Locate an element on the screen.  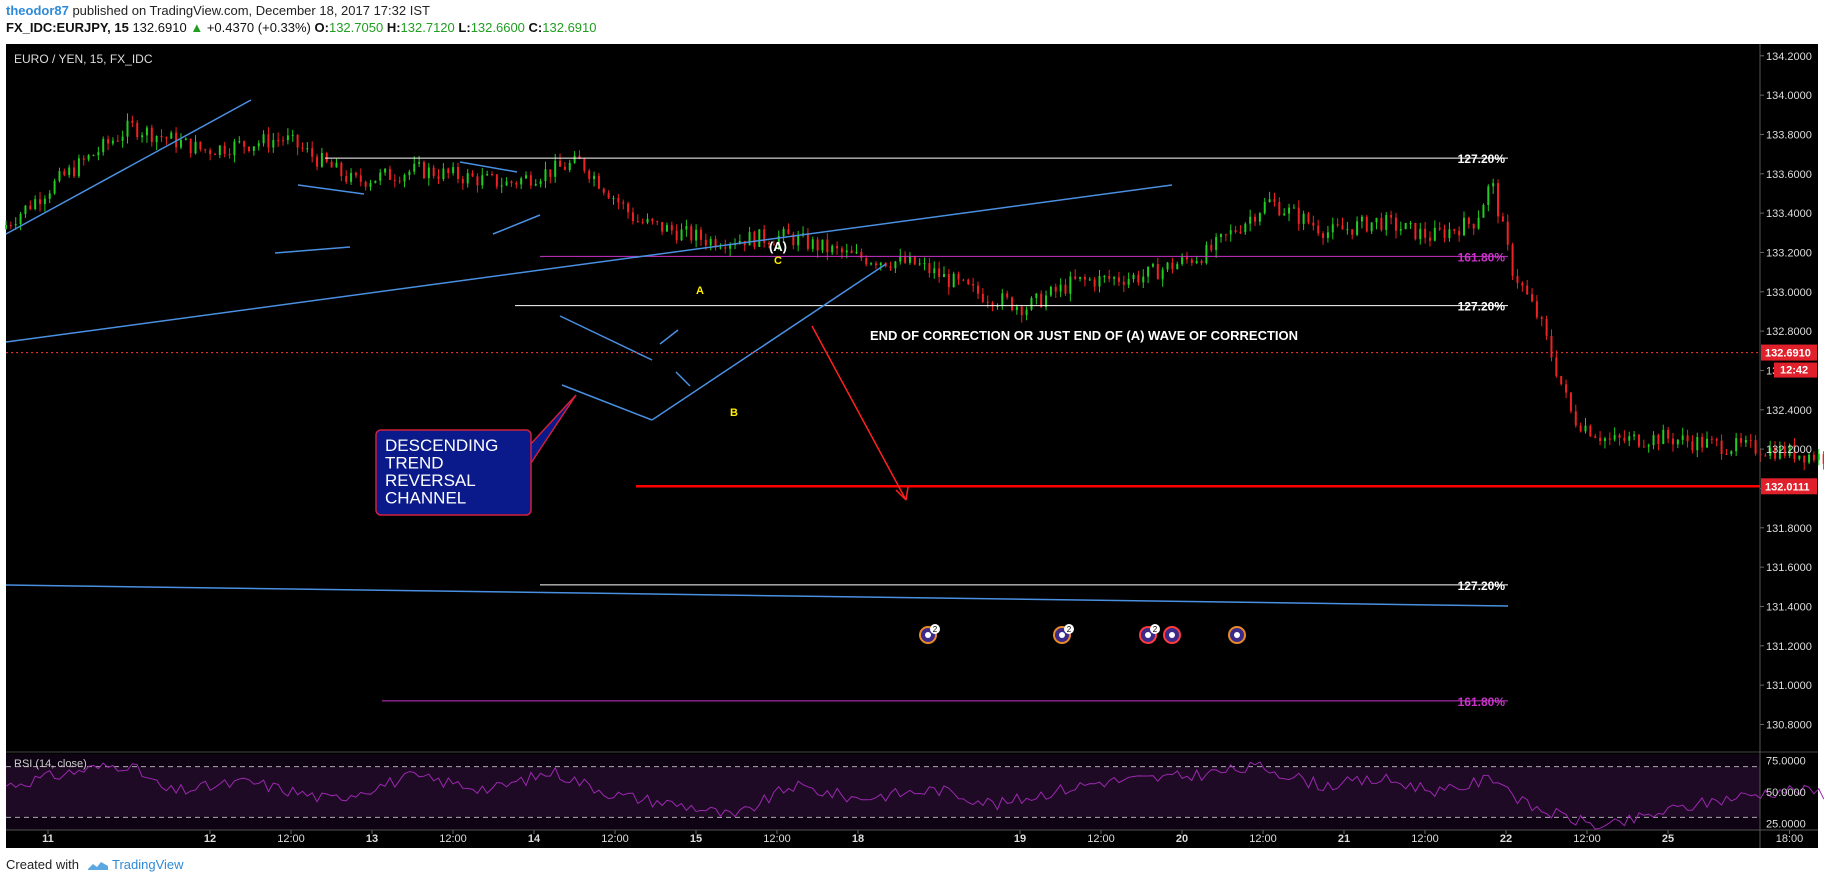
x-tick-label: 13 is located at coordinates (372, 839).